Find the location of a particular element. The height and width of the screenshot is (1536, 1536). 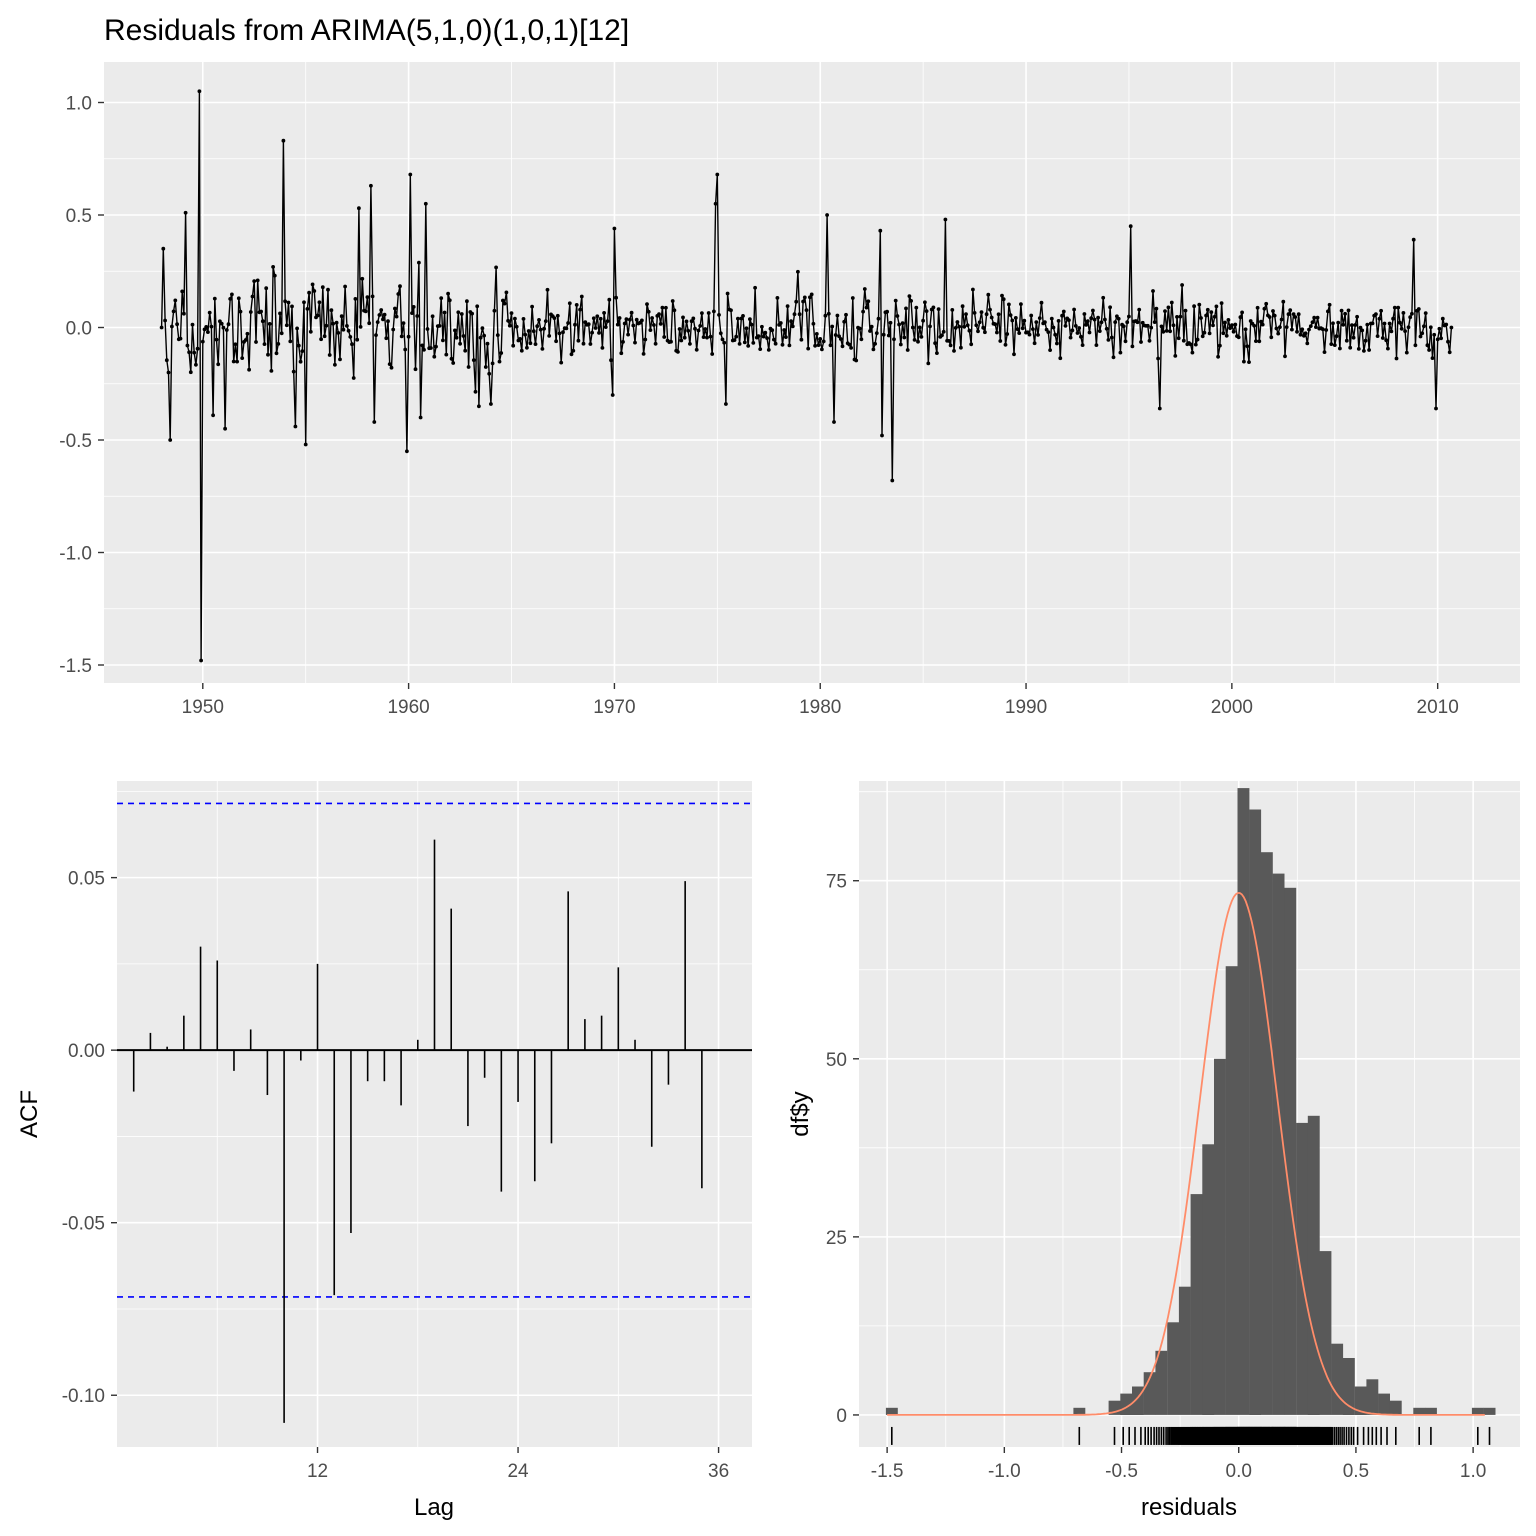

plot-title: Residuals from ARIMA(5,1,0)(1,0,1)[12] is located at coordinates (366, 30).